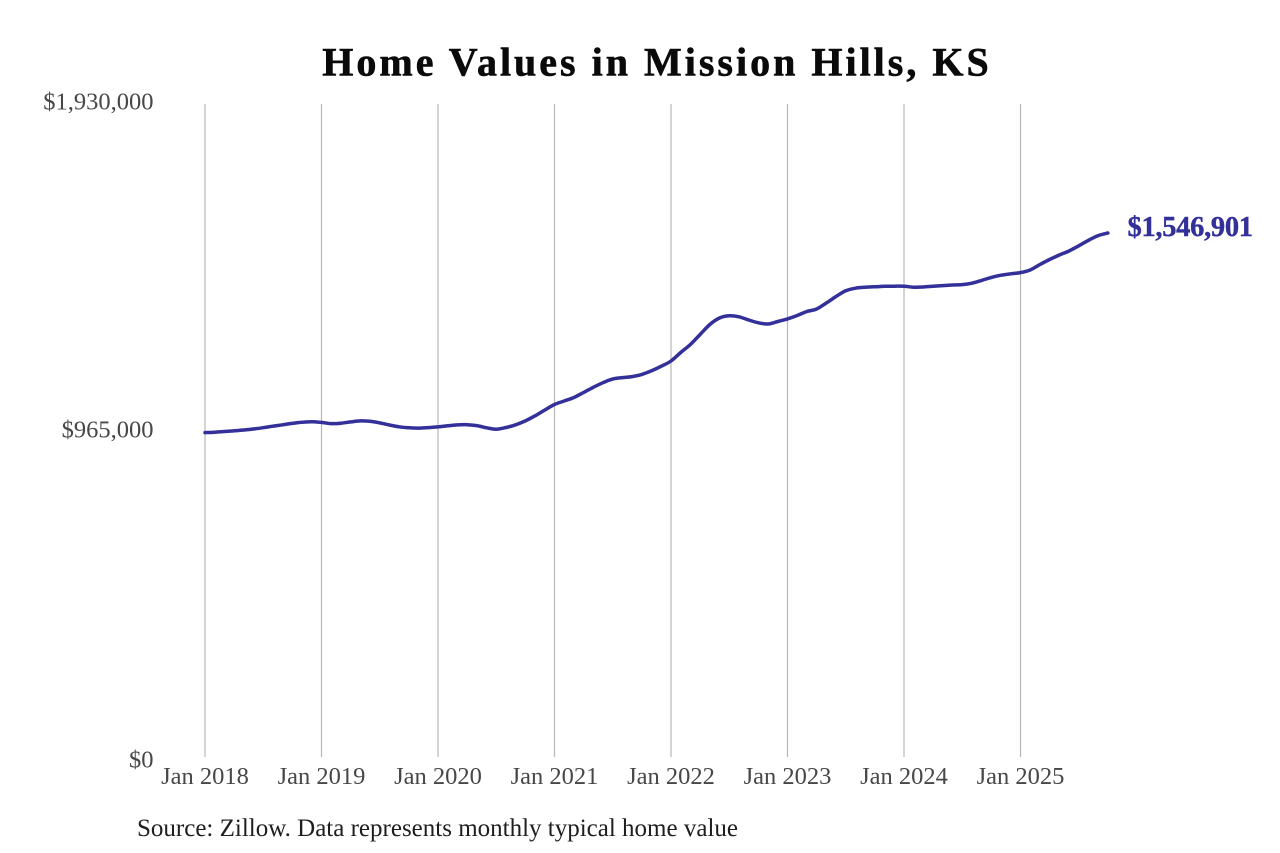 The width and height of the screenshot is (1280, 853). Describe the element at coordinates (205, 776) in the screenshot. I see `svg-text: Jan 2018` at that location.